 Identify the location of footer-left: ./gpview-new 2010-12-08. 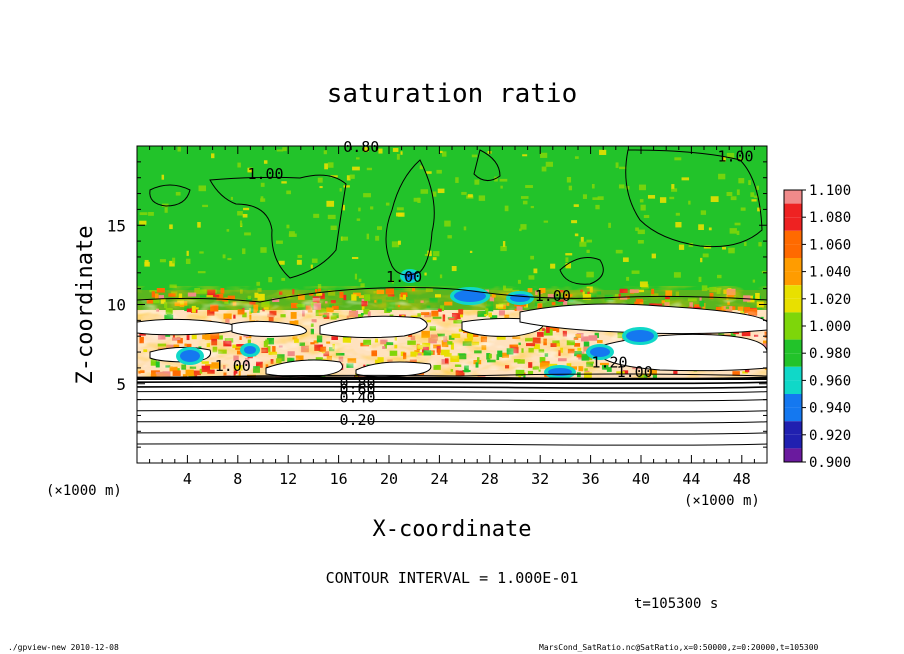
(63, 647).